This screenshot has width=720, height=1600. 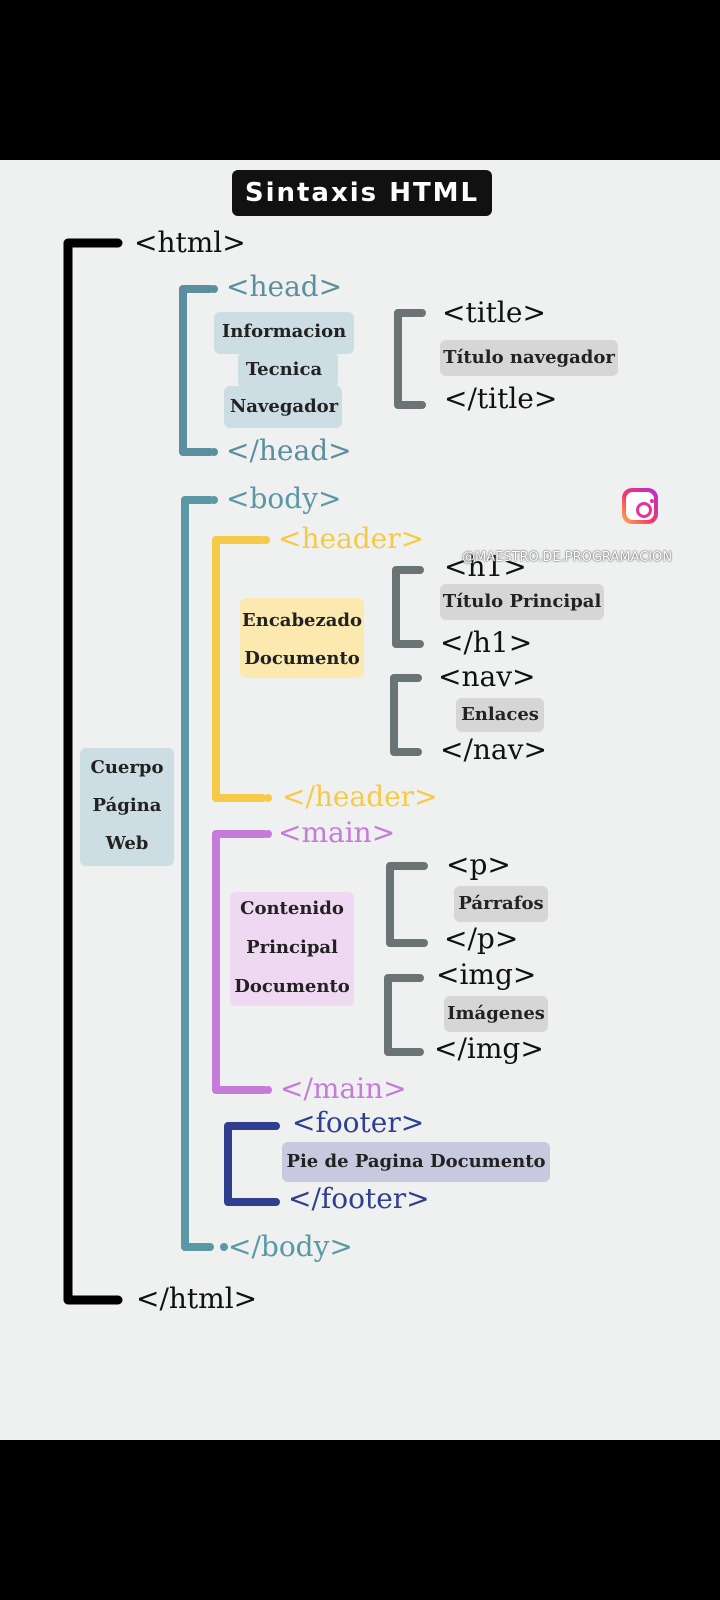 I want to click on main-close-tag: </main>, so click(x=343, y=1088).